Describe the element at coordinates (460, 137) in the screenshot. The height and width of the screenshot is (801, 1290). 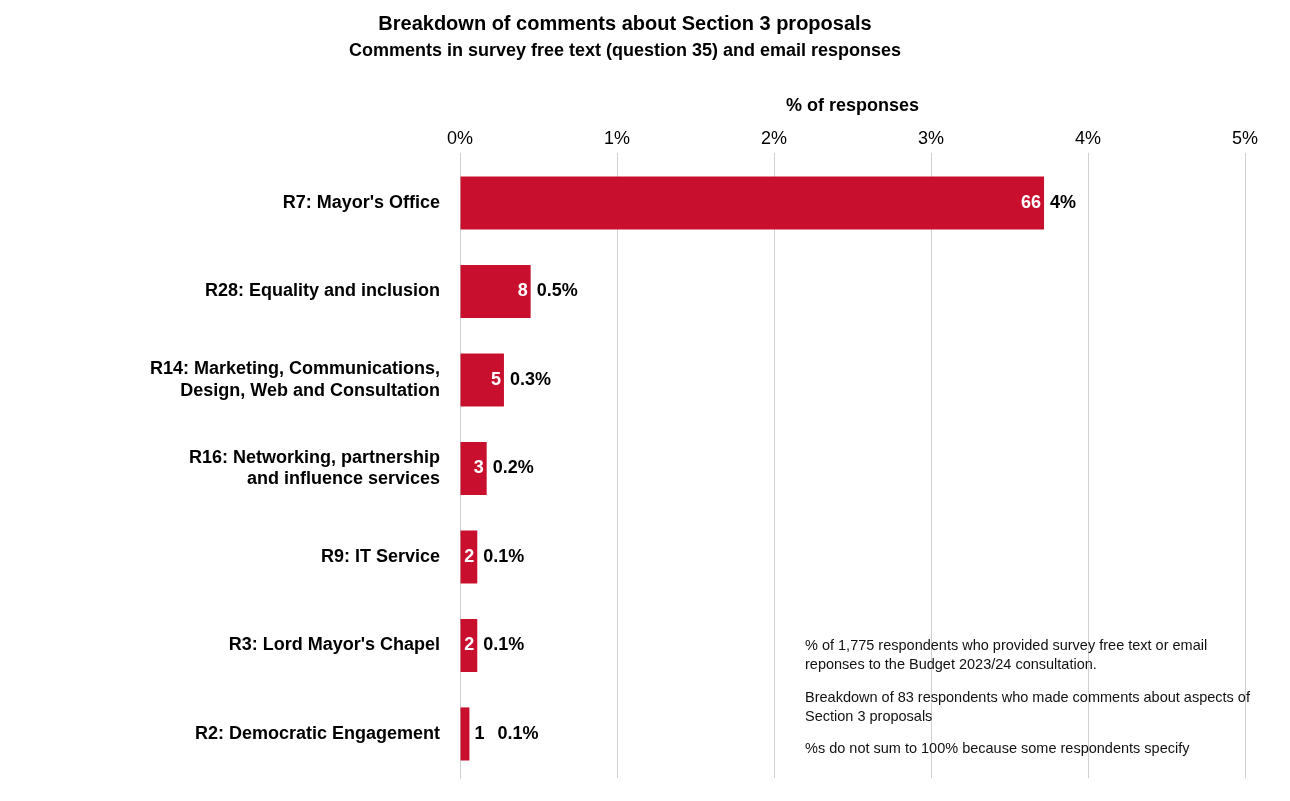
I see `x-tick-label: 0%` at that location.